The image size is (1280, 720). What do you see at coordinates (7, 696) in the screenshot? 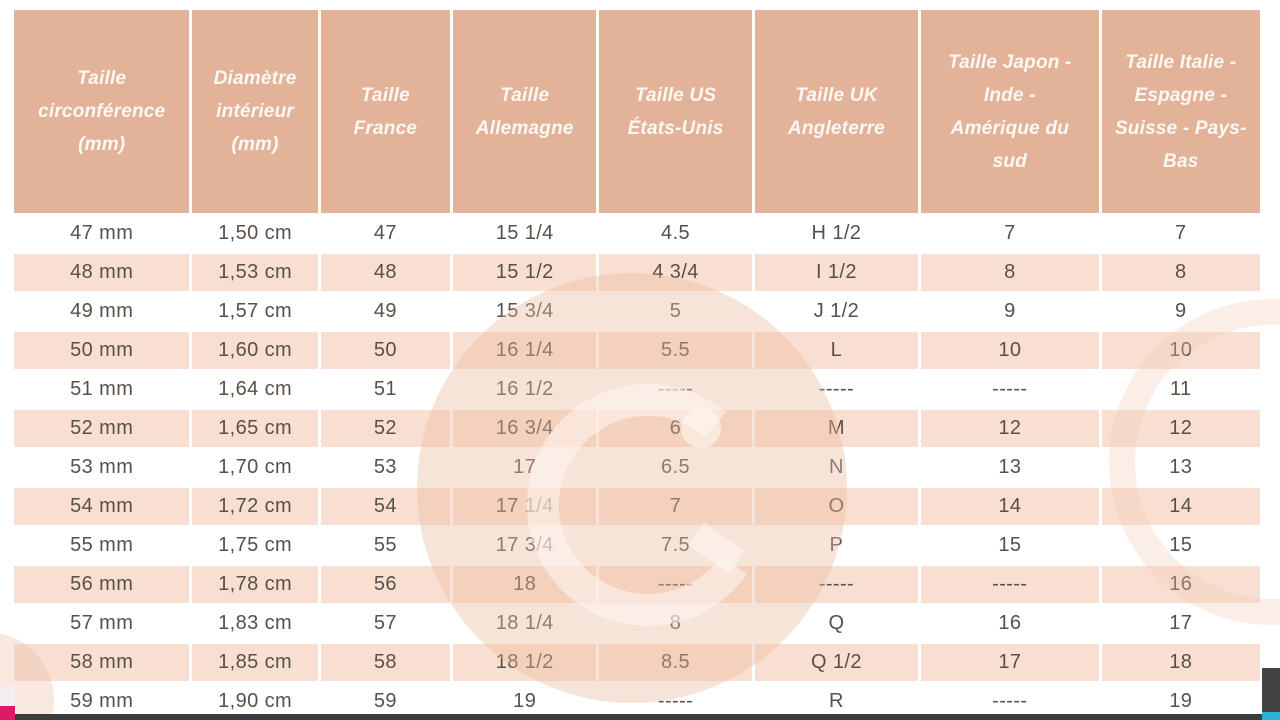
I see `left-edge-gray-block` at bounding box center [7, 696].